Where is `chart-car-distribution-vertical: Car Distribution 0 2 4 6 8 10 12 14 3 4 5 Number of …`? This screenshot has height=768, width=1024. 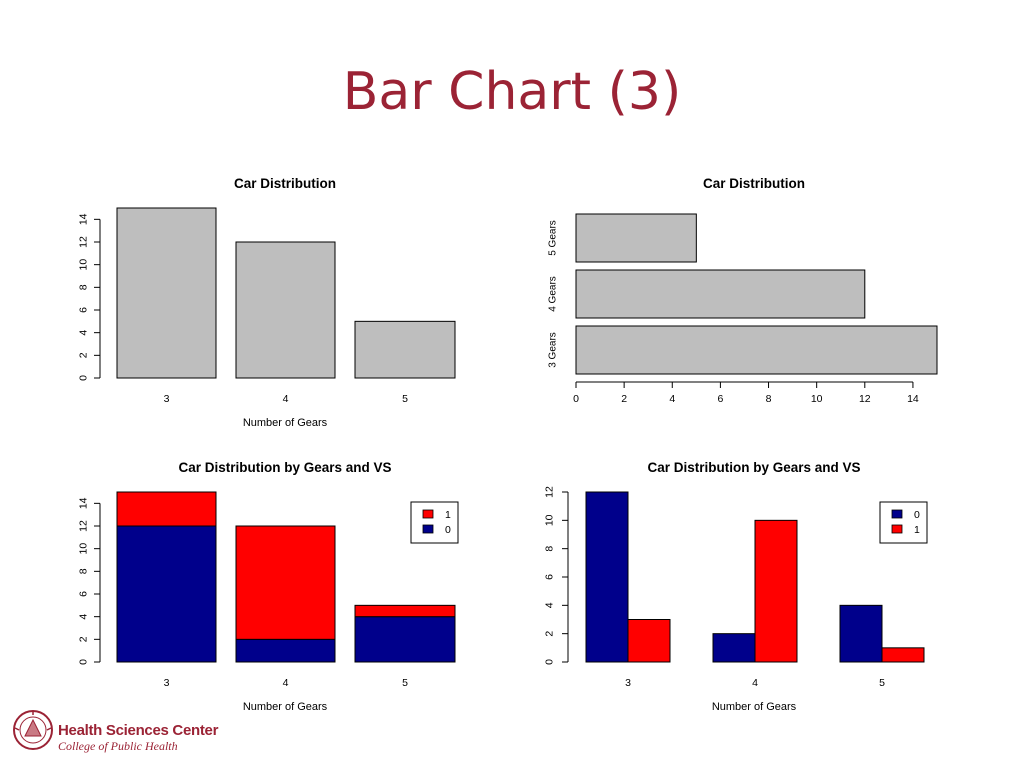 chart-car-distribution-vertical: Car Distribution 0 2 4 6 8 10 12 14 3 4 5 Number of … is located at coordinates (267, 302).